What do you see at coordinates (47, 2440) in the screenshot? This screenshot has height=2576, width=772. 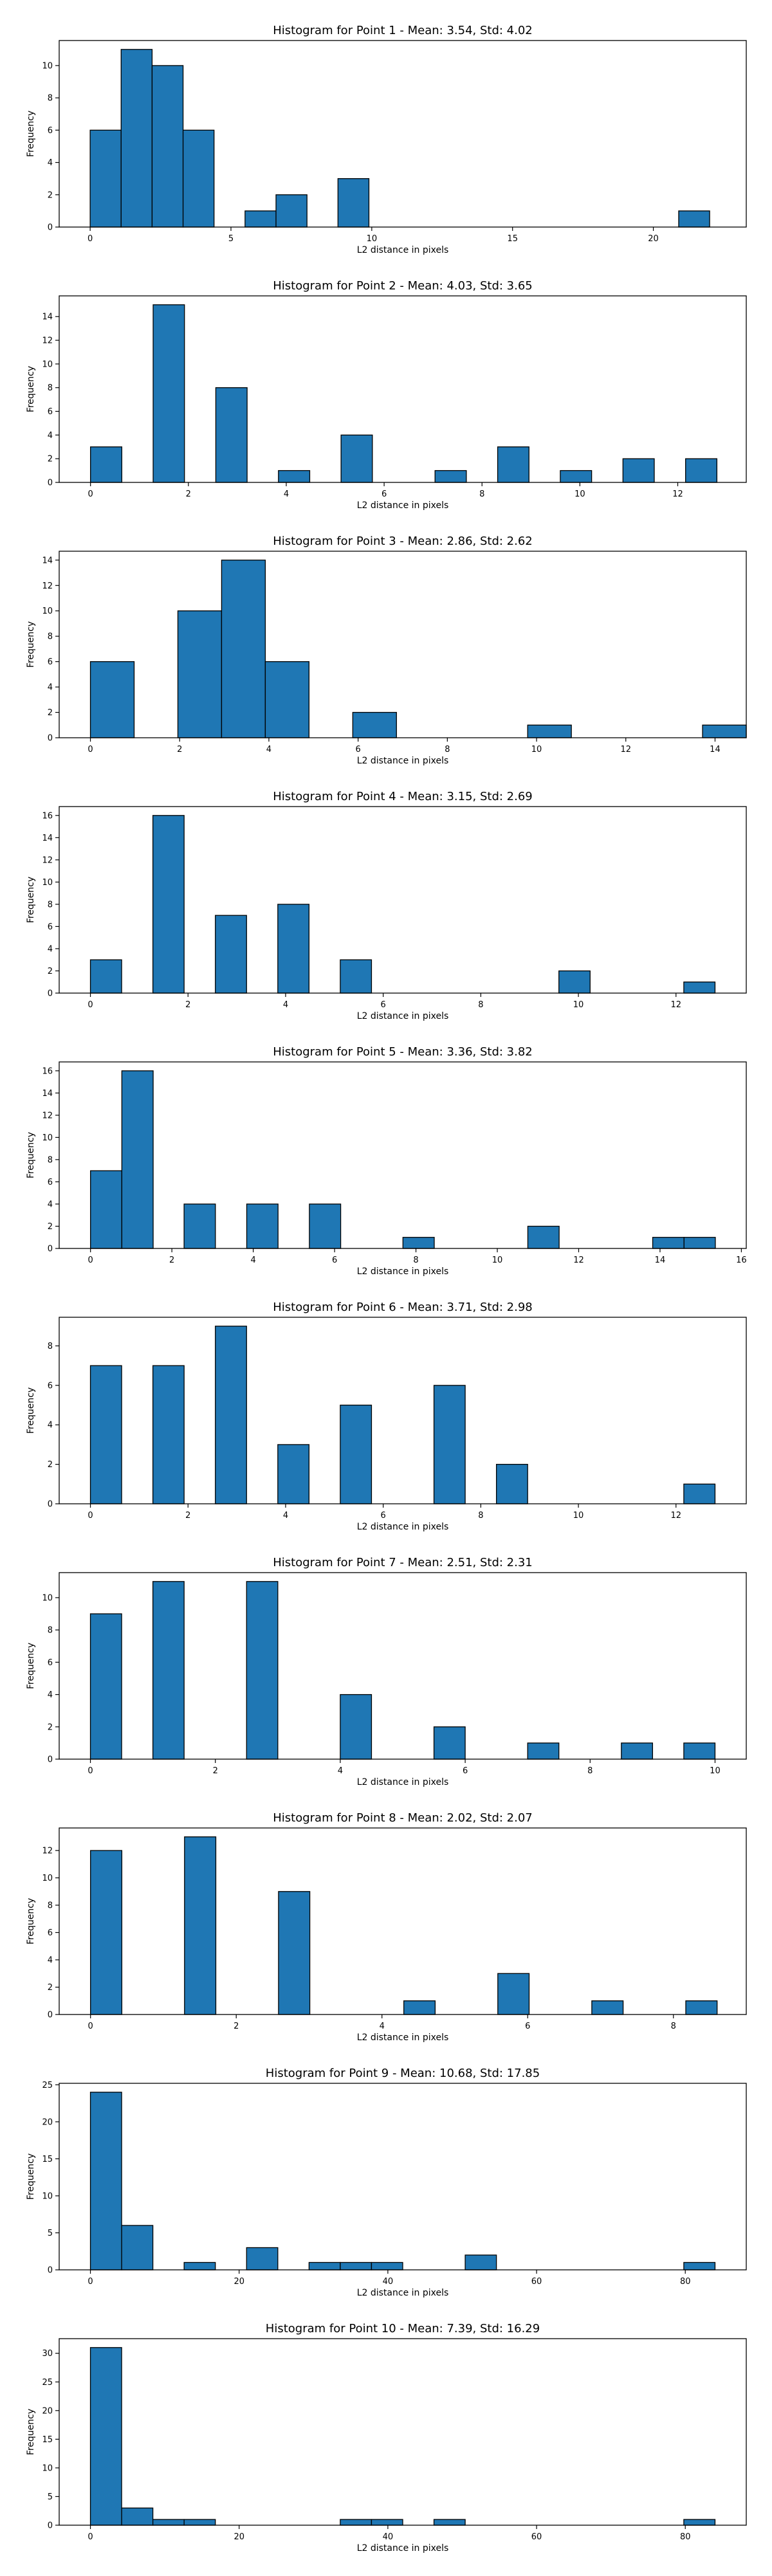 I see `y-tick-label: 15` at bounding box center [47, 2440].